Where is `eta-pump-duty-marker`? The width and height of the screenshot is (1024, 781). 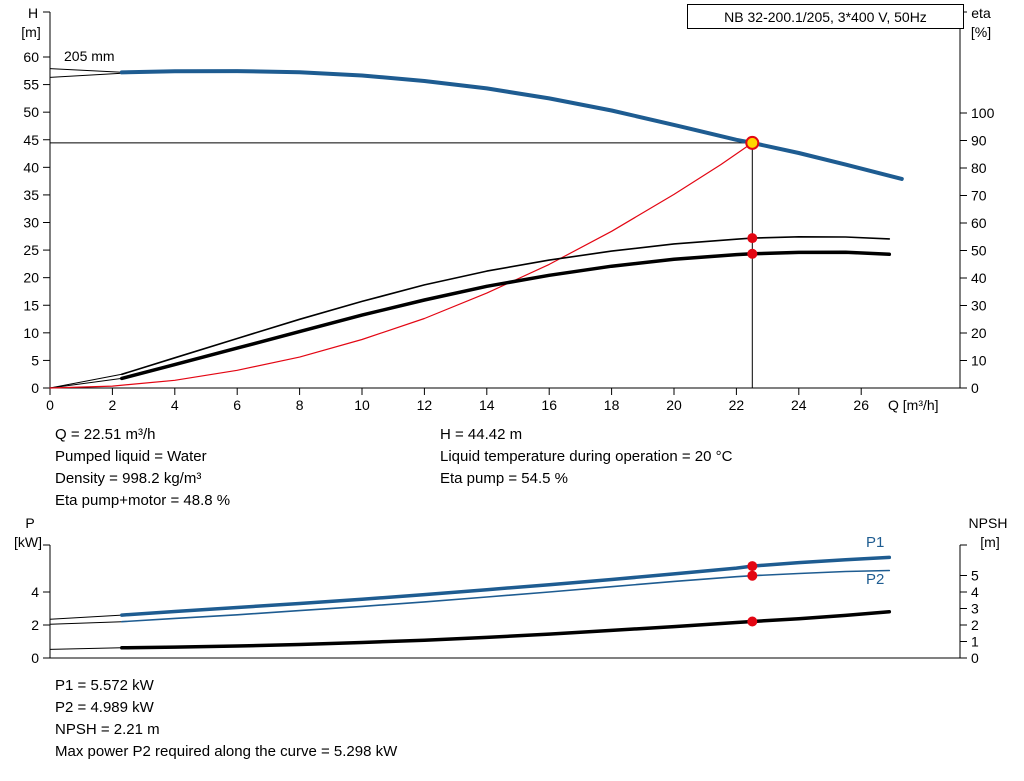 eta-pump-duty-marker is located at coordinates (752, 238).